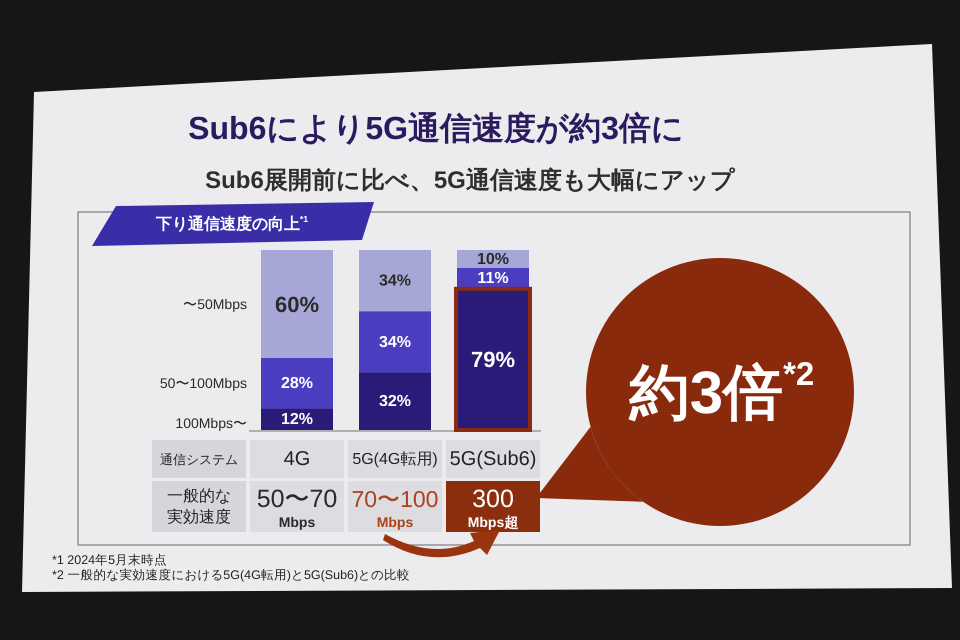 Image resolution: width=960 pixels, height=640 pixels. What do you see at coordinates (231, 223) in the screenshot?
I see `text: 下り通信速度の向上$^{*1}$` at bounding box center [231, 223].